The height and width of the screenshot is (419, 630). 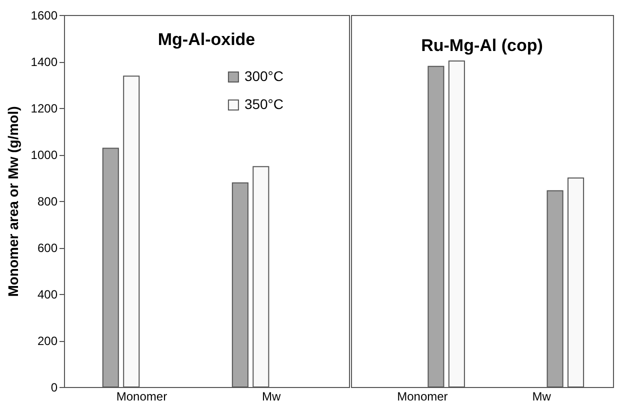 What do you see at coordinates (44, 155) in the screenshot?
I see `y-tick-label: 1000` at bounding box center [44, 155].